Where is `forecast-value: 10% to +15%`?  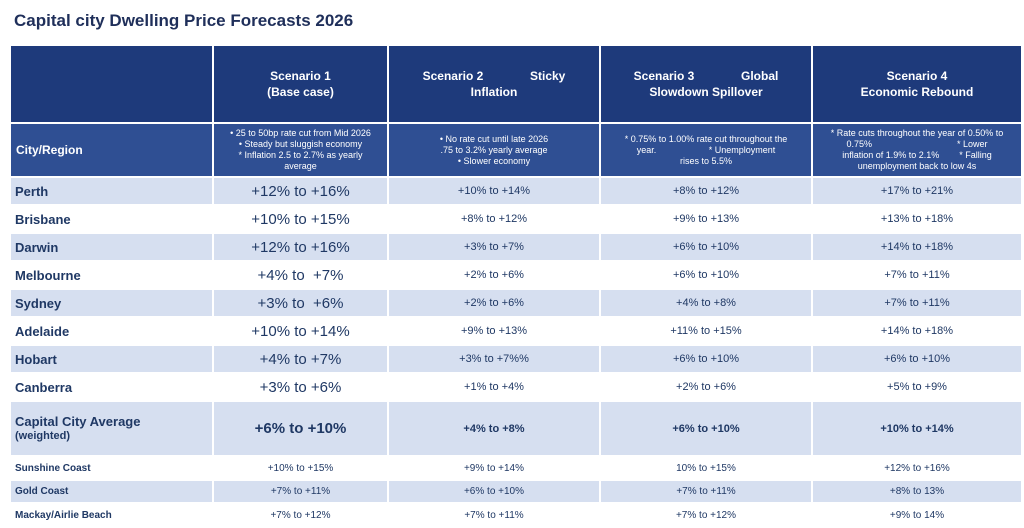 forecast-value: 10% to +15% is located at coordinates (706, 468).